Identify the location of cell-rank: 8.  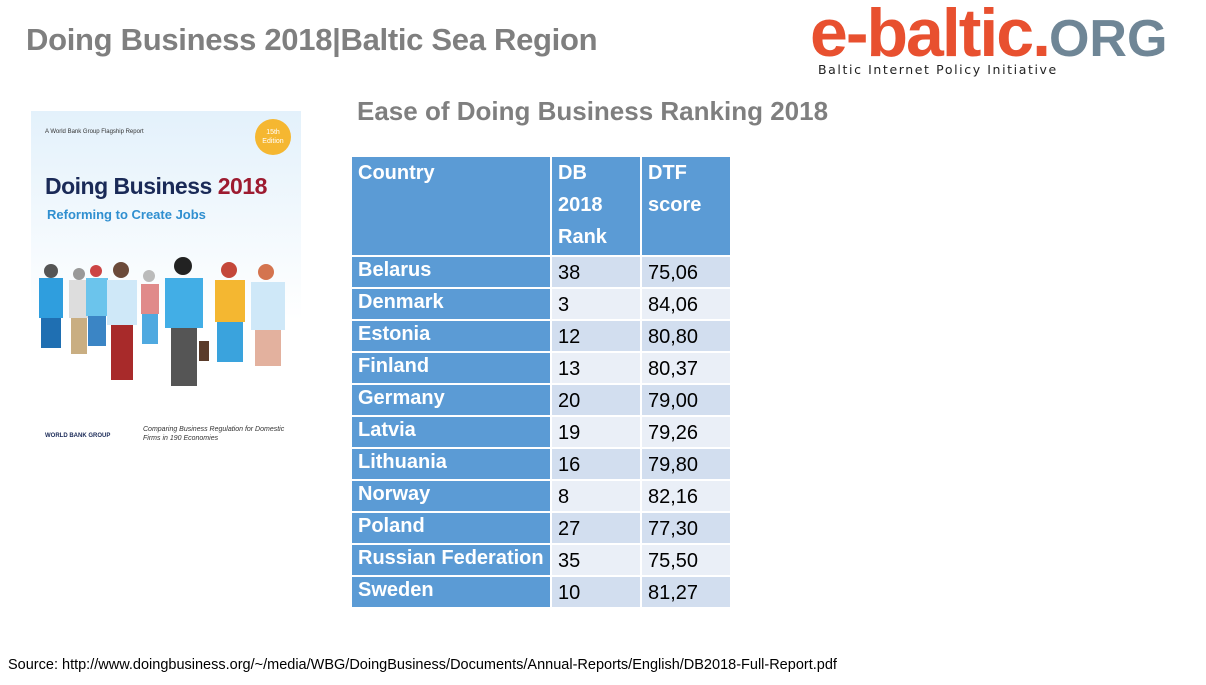
(596, 496).